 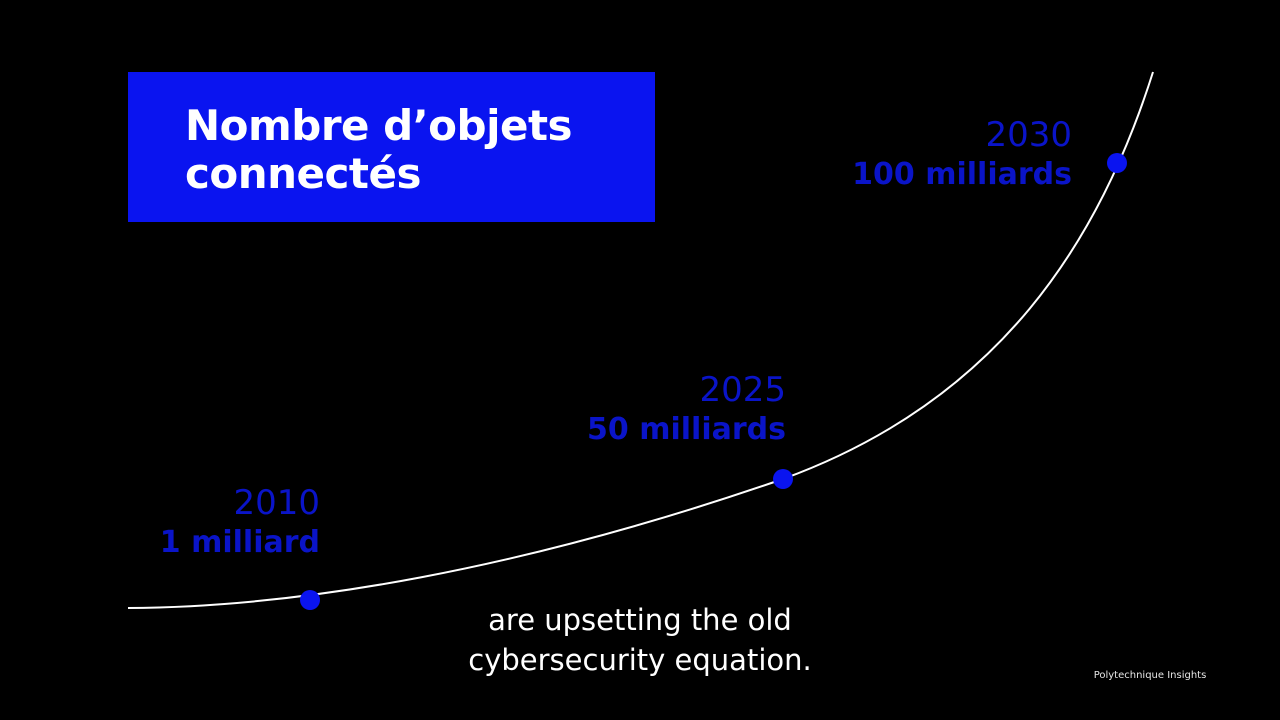 I want to click on data-label-2025: 2025 50 milliards, so click(x=626, y=410).